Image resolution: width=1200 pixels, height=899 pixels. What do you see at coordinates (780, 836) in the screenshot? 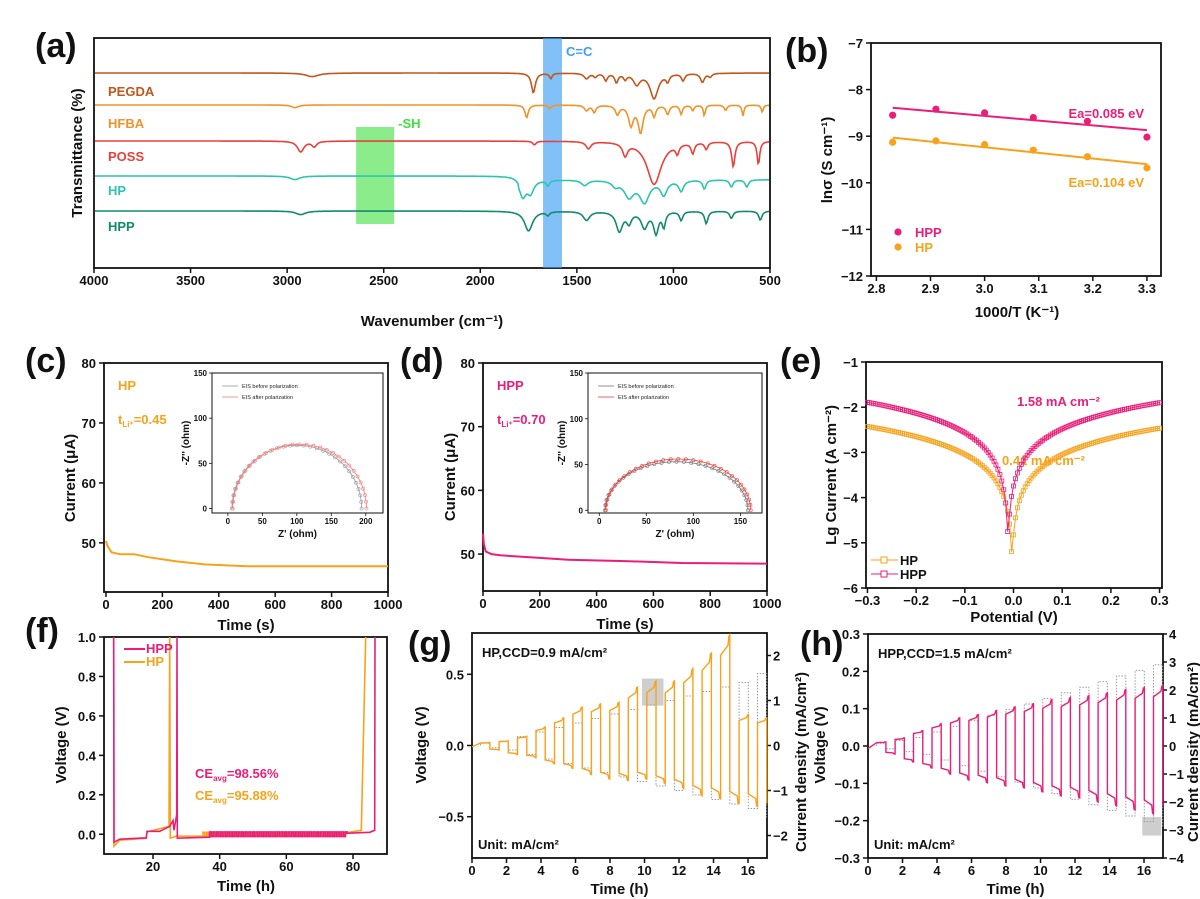
I see `y-right-tick-label: −2` at bounding box center [780, 836].